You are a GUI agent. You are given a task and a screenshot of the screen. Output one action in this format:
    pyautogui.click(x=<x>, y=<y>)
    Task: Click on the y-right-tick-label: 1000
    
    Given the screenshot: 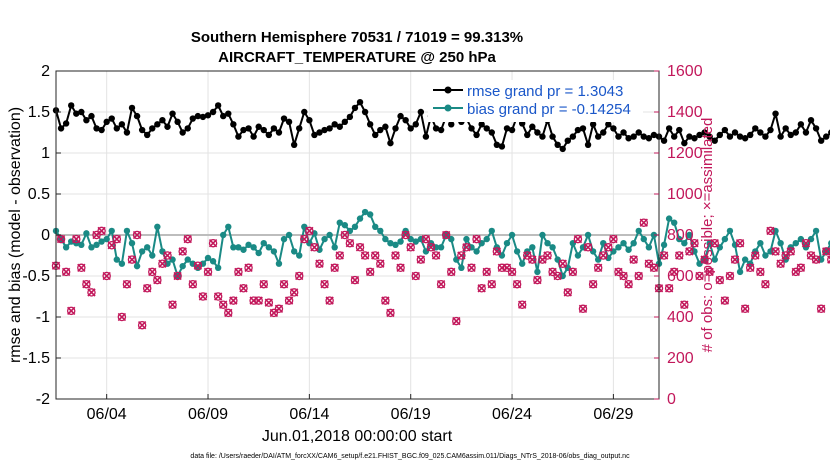 What is the action you would take?
    pyautogui.click(x=685, y=194)
    